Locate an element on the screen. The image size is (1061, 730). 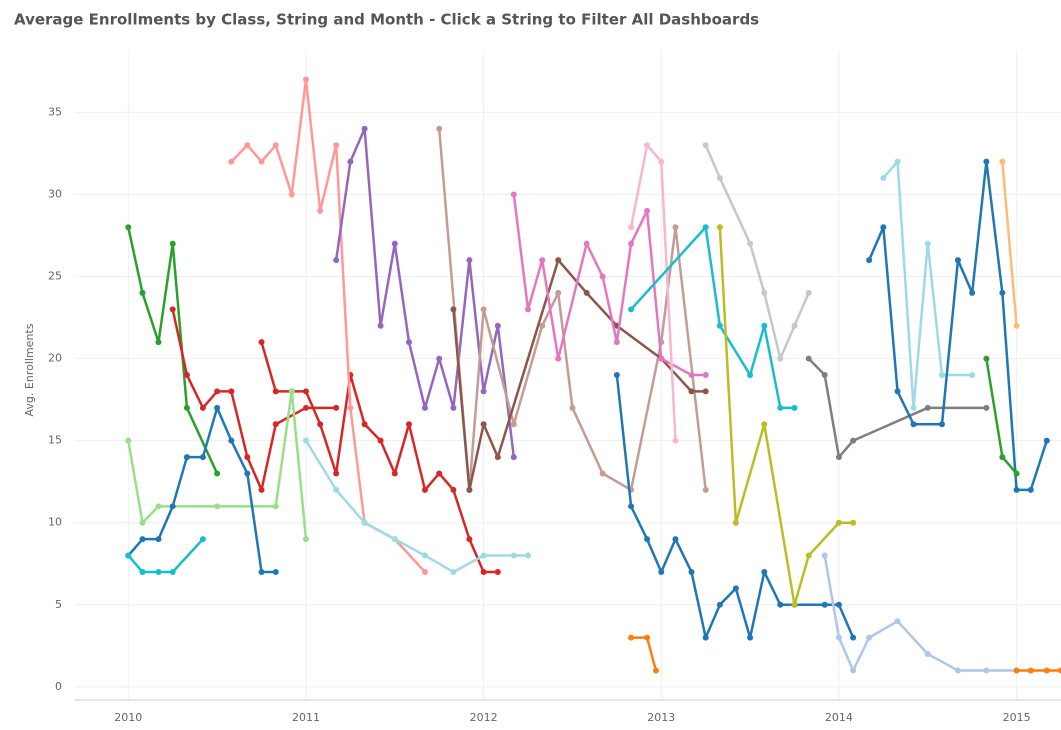
y-tick-label: 15 is located at coordinates (55, 440).